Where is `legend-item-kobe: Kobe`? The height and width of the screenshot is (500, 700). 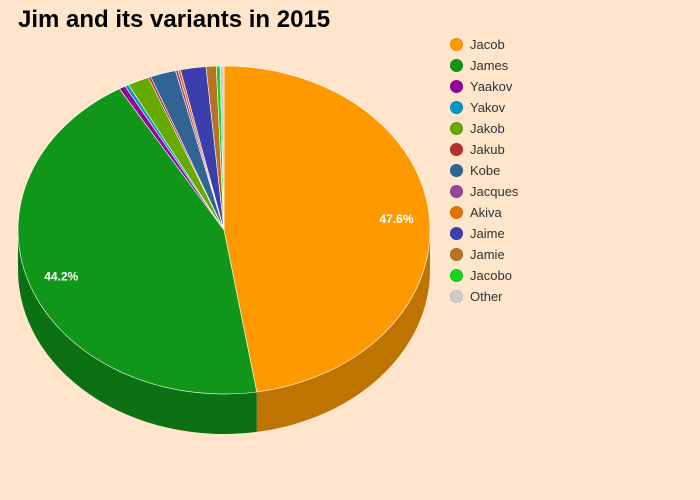 legend-item-kobe: Kobe is located at coordinates (484, 170).